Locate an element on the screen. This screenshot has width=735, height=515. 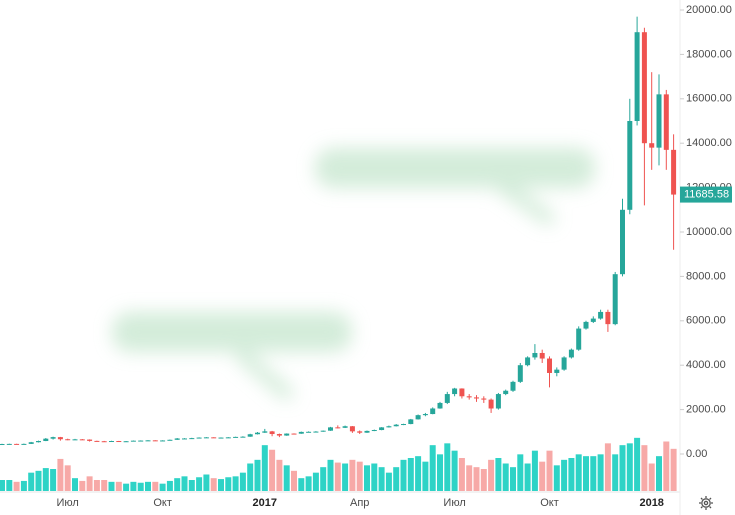
x-tick-label: 2018 is located at coordinates (651, 503).